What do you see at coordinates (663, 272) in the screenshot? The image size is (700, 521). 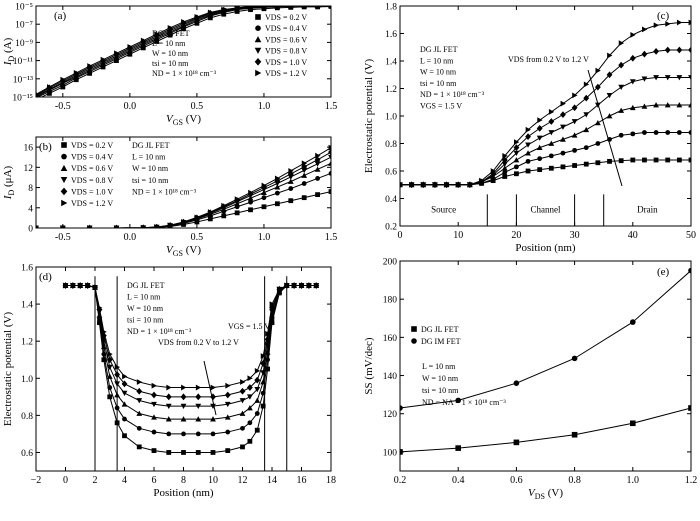 I see `panel-label: (e)` at bounding box center [663, 272].